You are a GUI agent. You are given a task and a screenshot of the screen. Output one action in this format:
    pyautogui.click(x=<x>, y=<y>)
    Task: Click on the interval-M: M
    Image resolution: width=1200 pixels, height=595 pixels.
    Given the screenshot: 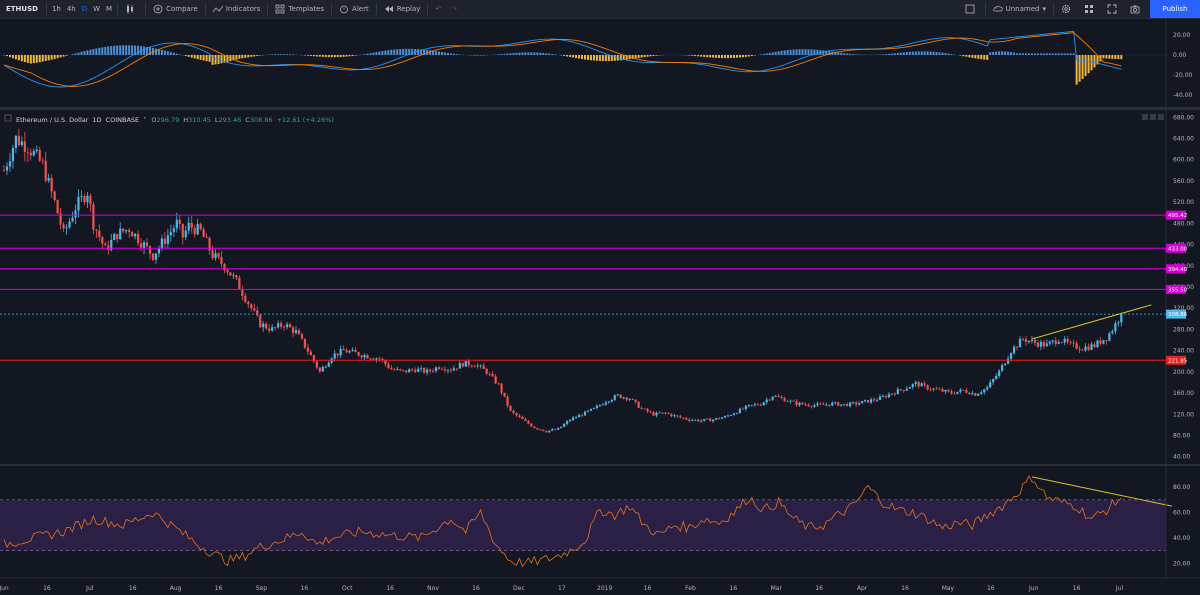 What is the action you would take?
    pyautogui.click(x=109, y=9)
    